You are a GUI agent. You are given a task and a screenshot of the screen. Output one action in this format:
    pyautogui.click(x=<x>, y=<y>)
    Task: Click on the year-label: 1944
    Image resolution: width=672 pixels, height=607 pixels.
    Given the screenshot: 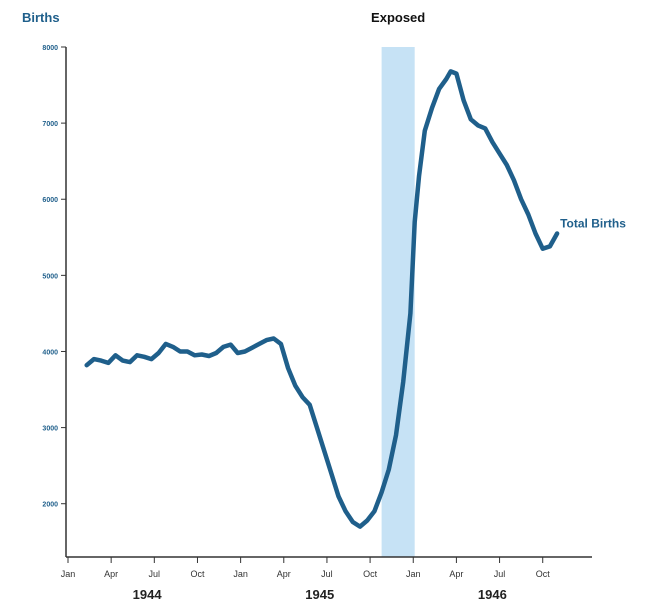 What is the action you would take?
    pyautogui.click(x=148, y=594)
    